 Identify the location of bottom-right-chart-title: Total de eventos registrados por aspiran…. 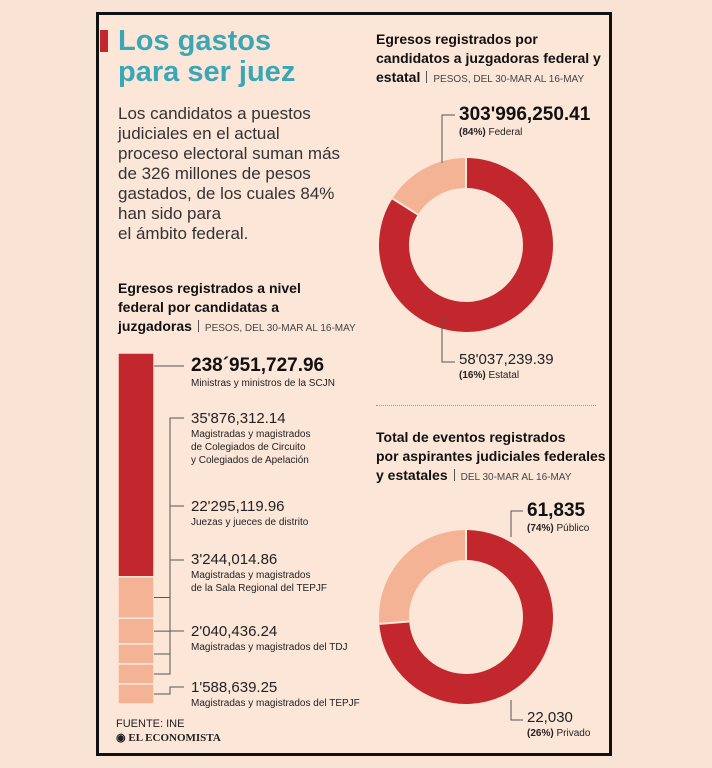
(491, 457).